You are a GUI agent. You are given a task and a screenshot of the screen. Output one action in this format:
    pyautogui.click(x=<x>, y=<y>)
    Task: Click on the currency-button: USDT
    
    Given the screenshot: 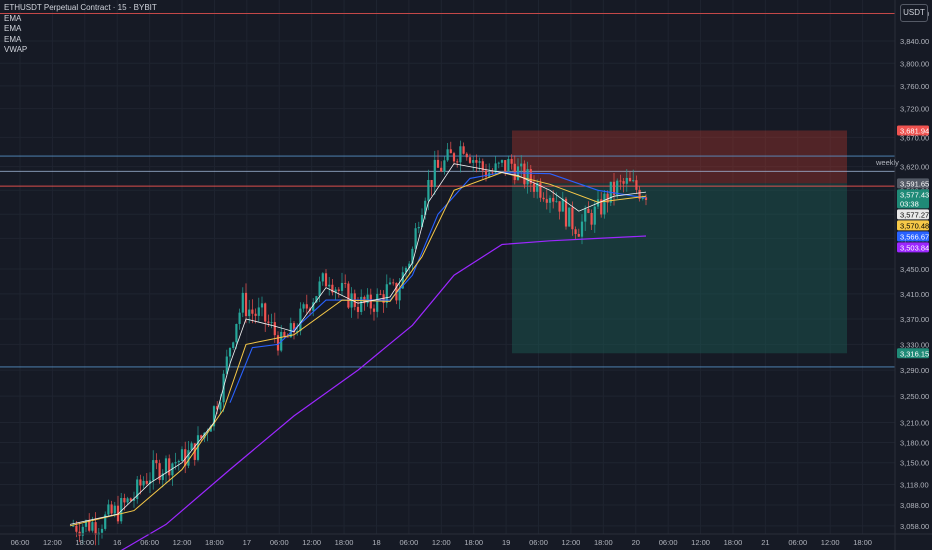 What is the action you would take?
    pyautogui.click(x=914, y=13)
    